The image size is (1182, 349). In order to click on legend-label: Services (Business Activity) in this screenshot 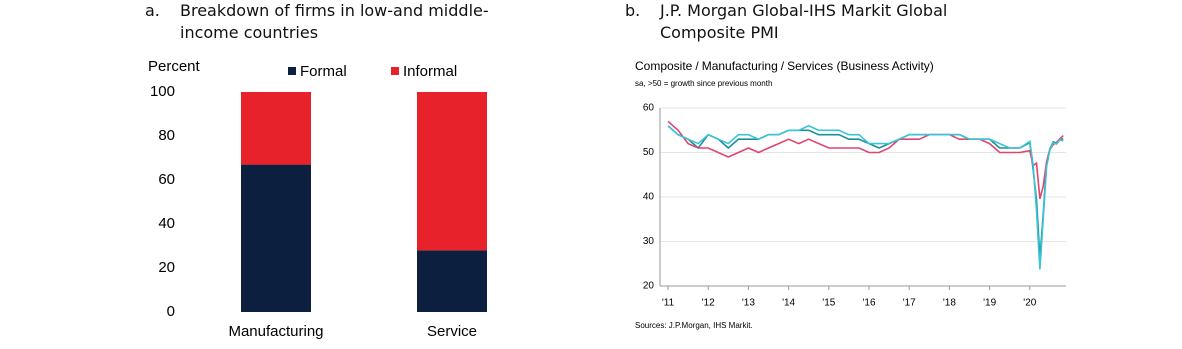, I will do `click(860, 66)`.